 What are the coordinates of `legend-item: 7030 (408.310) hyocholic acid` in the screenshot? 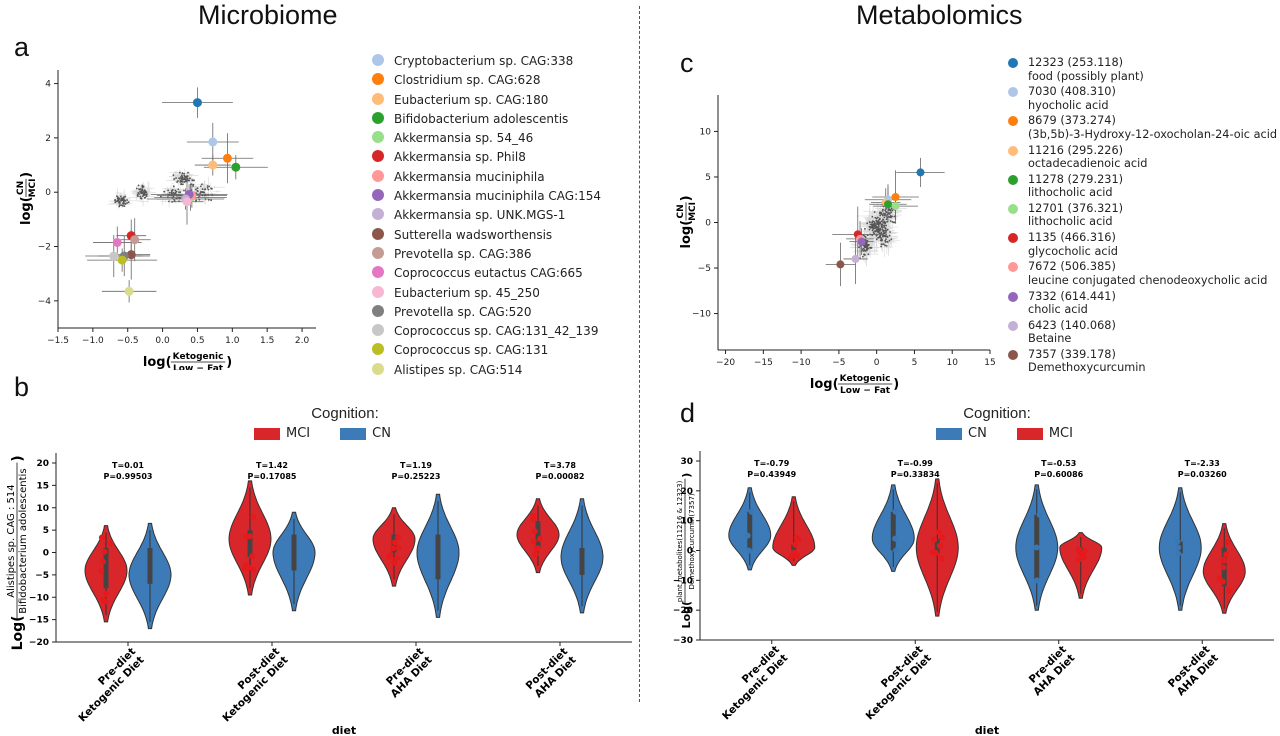 It's located at (1143, 99).